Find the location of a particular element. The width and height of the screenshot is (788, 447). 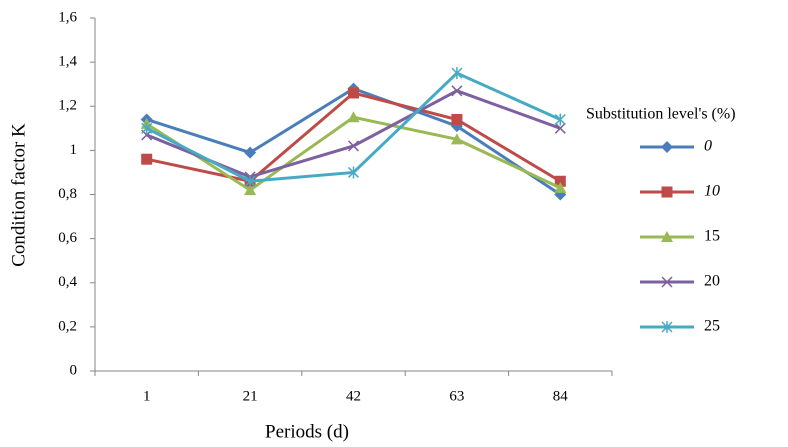

x-tick-label: 42 is located at coordinates (353, 396).